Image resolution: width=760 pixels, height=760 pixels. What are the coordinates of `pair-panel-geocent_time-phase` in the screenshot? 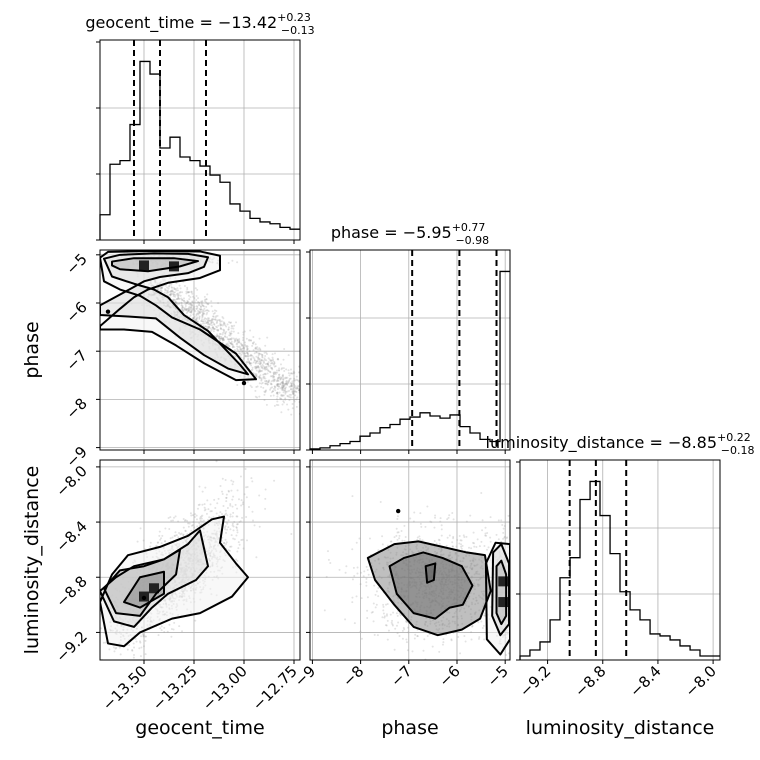 It's located at (198, 351).